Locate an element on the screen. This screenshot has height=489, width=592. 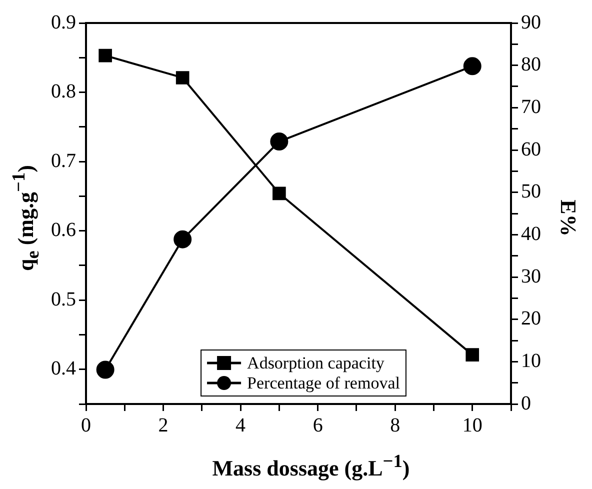
x-axis-title: Mass dossage (g.L$^{−1}$) is located at coordinates (311, 465).